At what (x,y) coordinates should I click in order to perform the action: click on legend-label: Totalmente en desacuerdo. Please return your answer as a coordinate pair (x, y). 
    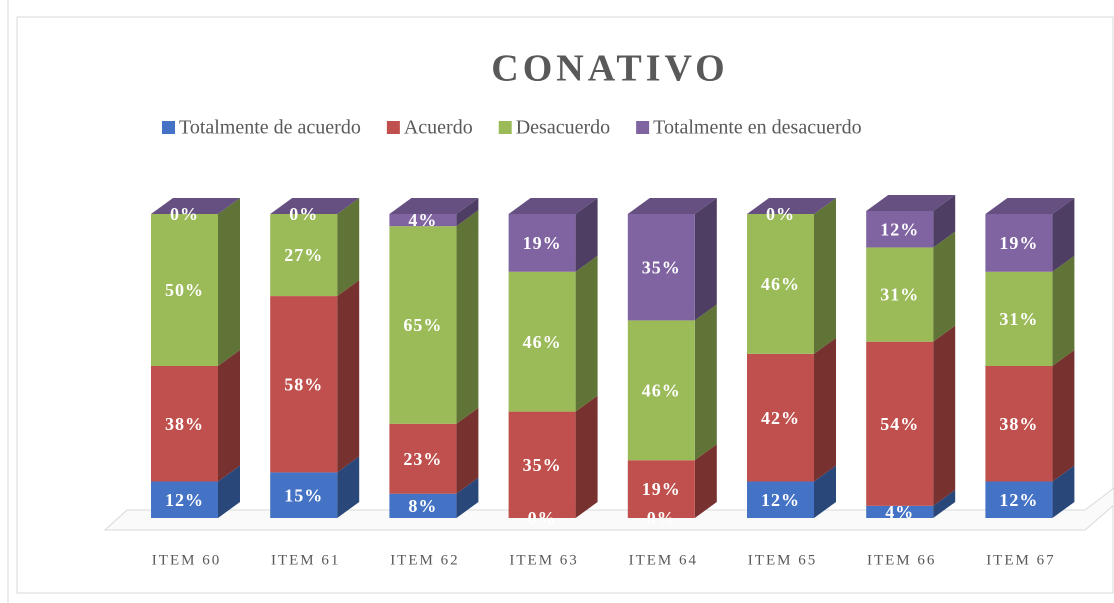
    Looking at the image, I should click on (757, 128).